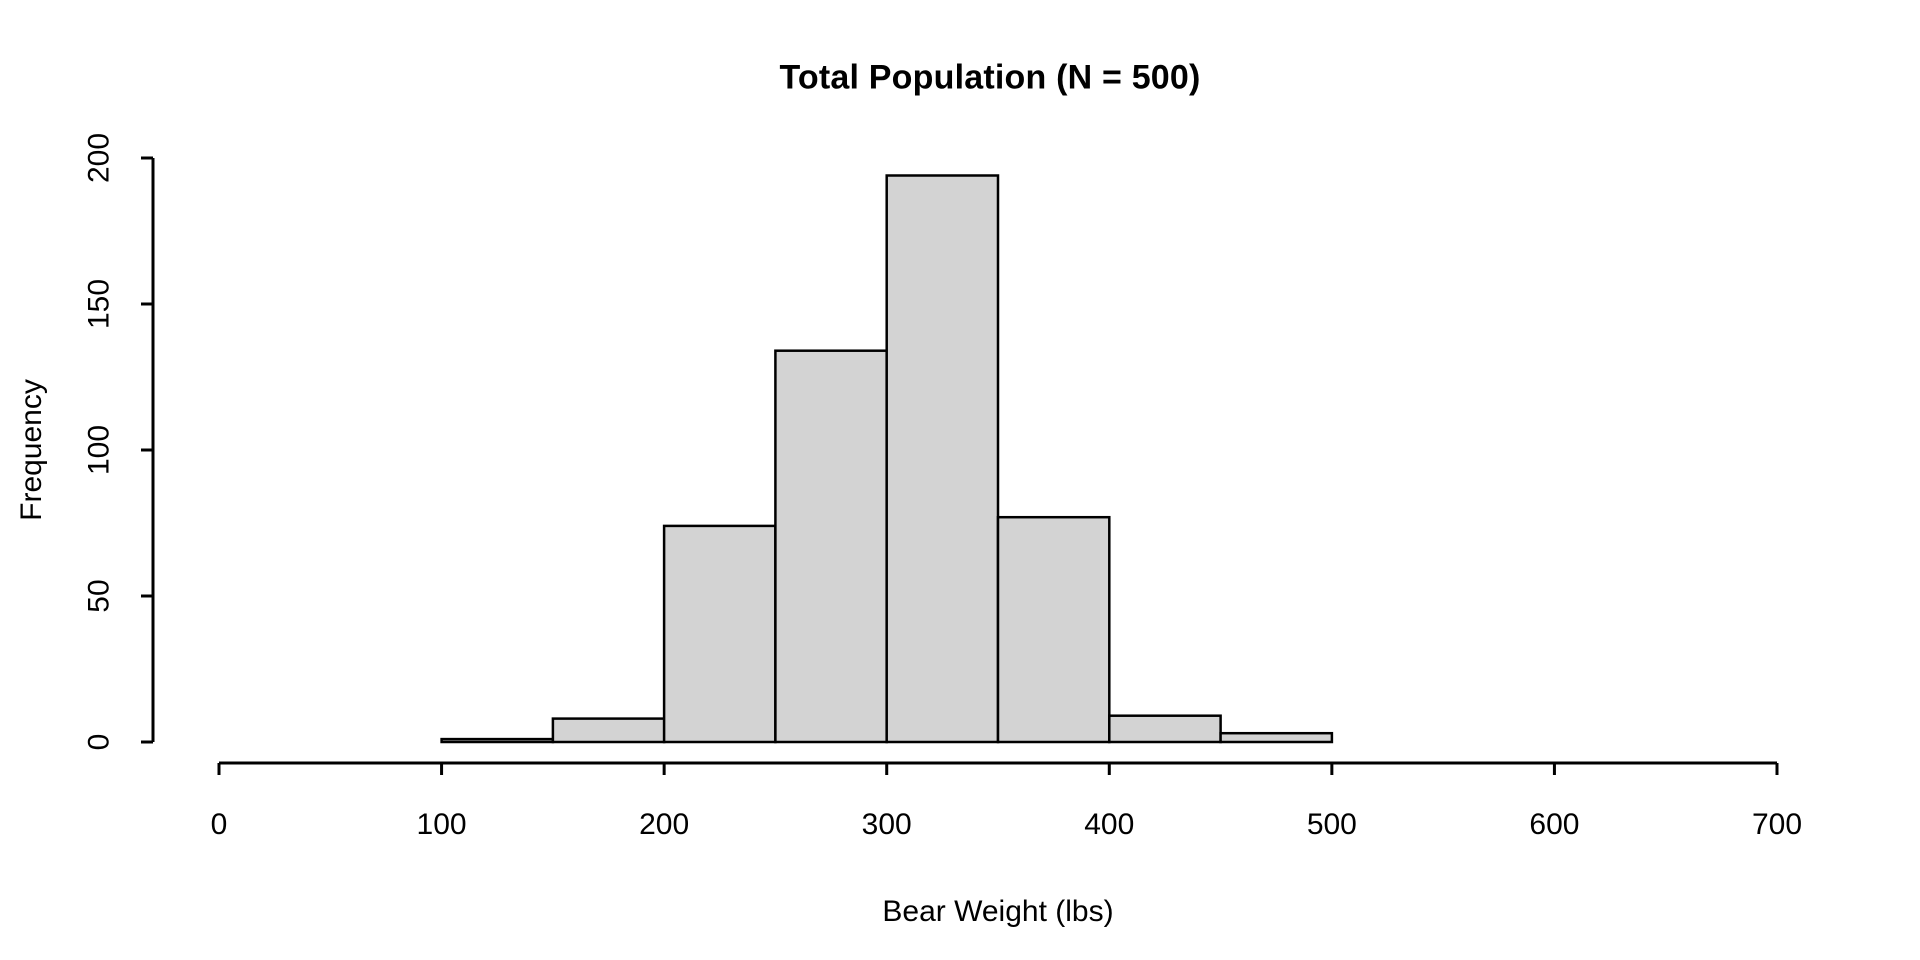  I want to click on x-tick-label: 600, so click(1554, 824).